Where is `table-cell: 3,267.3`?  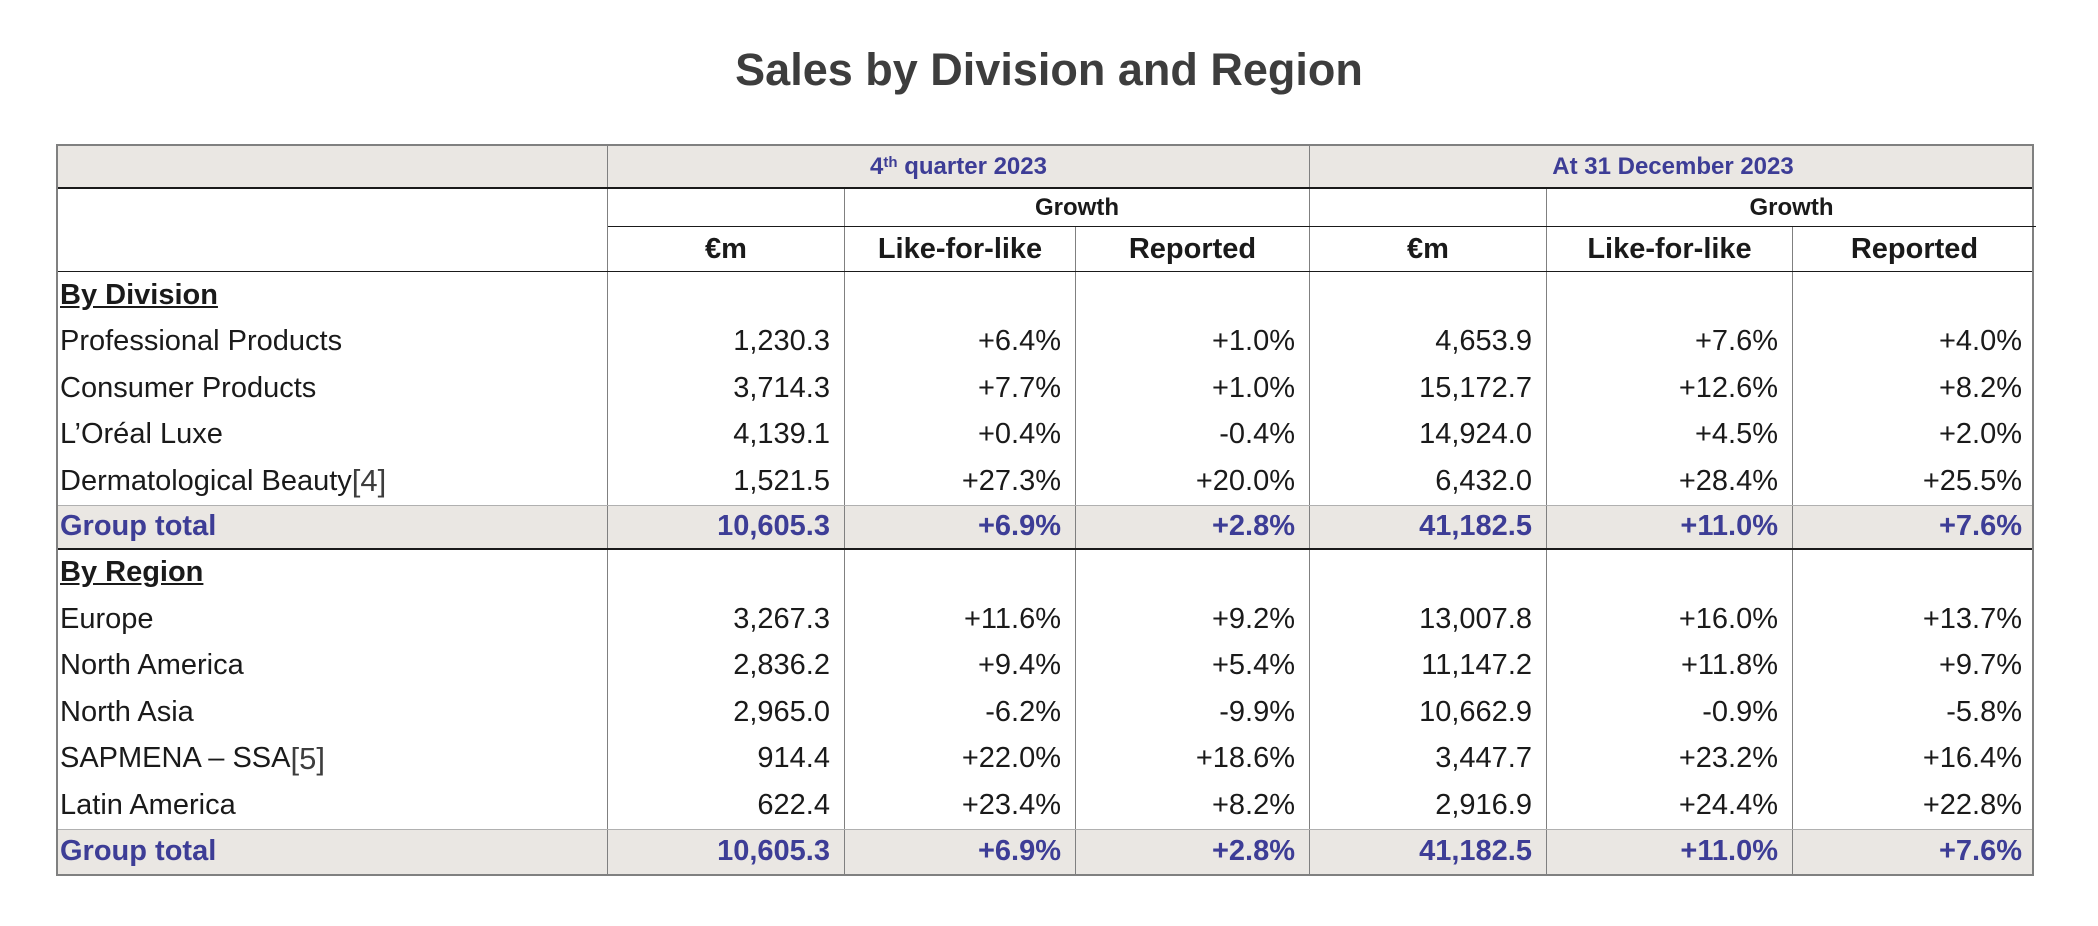
table-cell: 3,267.3 is located at coordinates (726, 619).